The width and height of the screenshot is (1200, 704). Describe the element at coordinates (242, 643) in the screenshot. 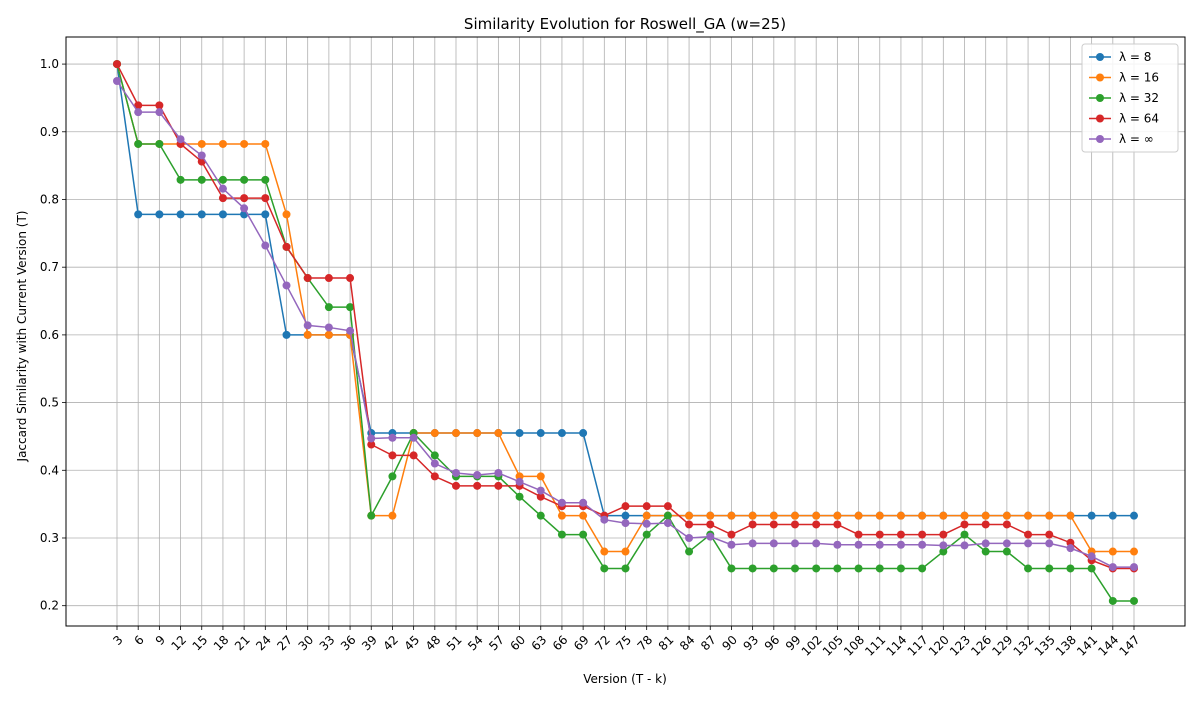

I see `x-tick-label: 21` at that location.